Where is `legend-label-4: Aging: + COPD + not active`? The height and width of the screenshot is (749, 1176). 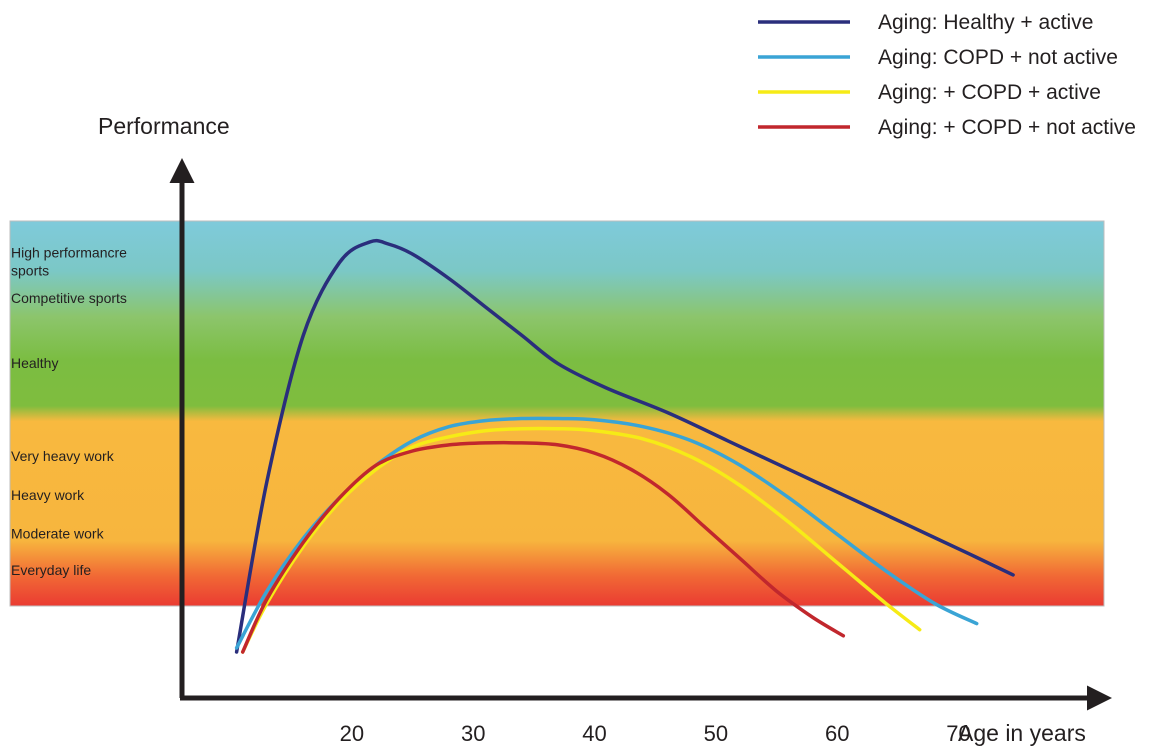
legend-label-4: Aging: + COPD + not active is located at coordinates (1007, 127).